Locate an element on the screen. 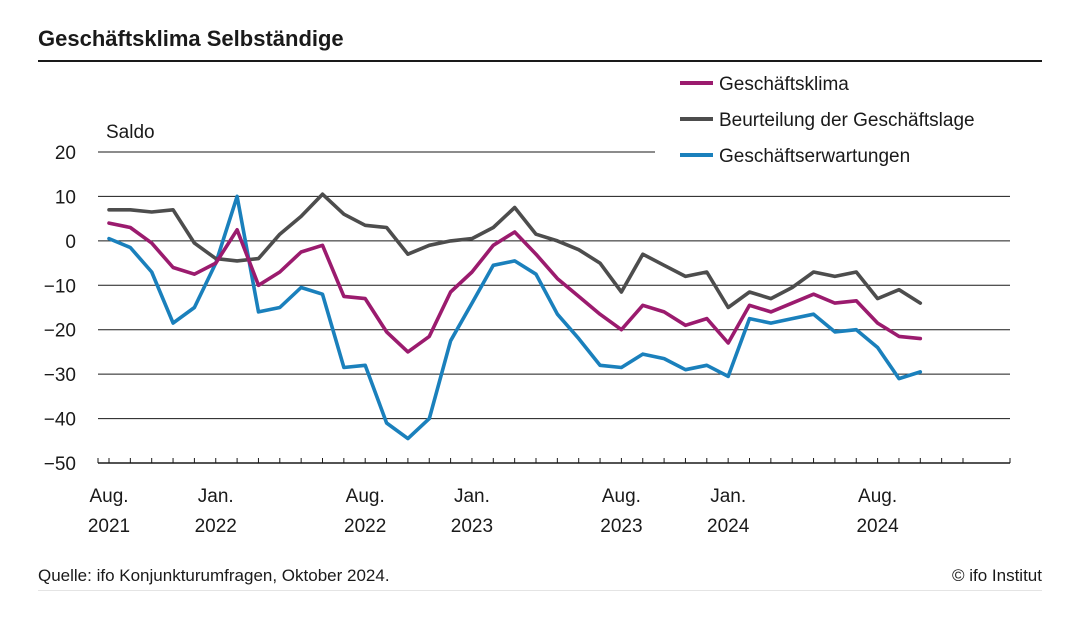 This screenshot has height=643, width=1080. y-tick-label: 10 is located at coordinates (65, 197).